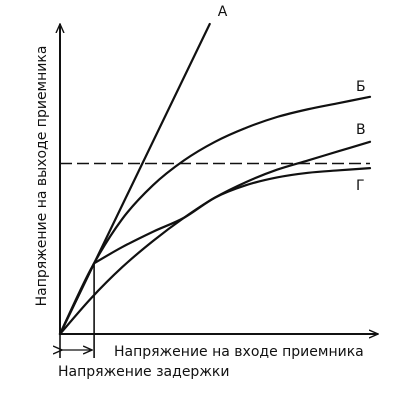 The image size is (418, 400). Describe the element at coordinates (361, 87) in the screenshot. I see `series-label-2: Б` at that location.